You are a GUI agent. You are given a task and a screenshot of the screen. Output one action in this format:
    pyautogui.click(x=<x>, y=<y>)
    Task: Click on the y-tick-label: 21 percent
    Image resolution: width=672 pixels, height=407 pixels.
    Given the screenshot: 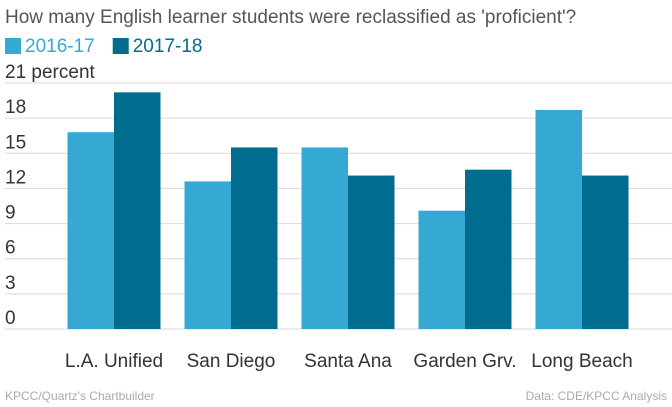 What is the action you would take?
    pyautogui.click(x=50, y=72)
    